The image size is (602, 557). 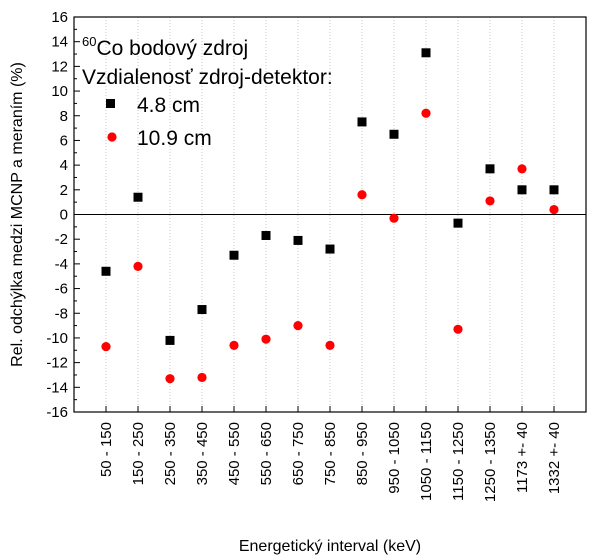 I want to click on y-tick-label: -2, so click(x=61, y=239).